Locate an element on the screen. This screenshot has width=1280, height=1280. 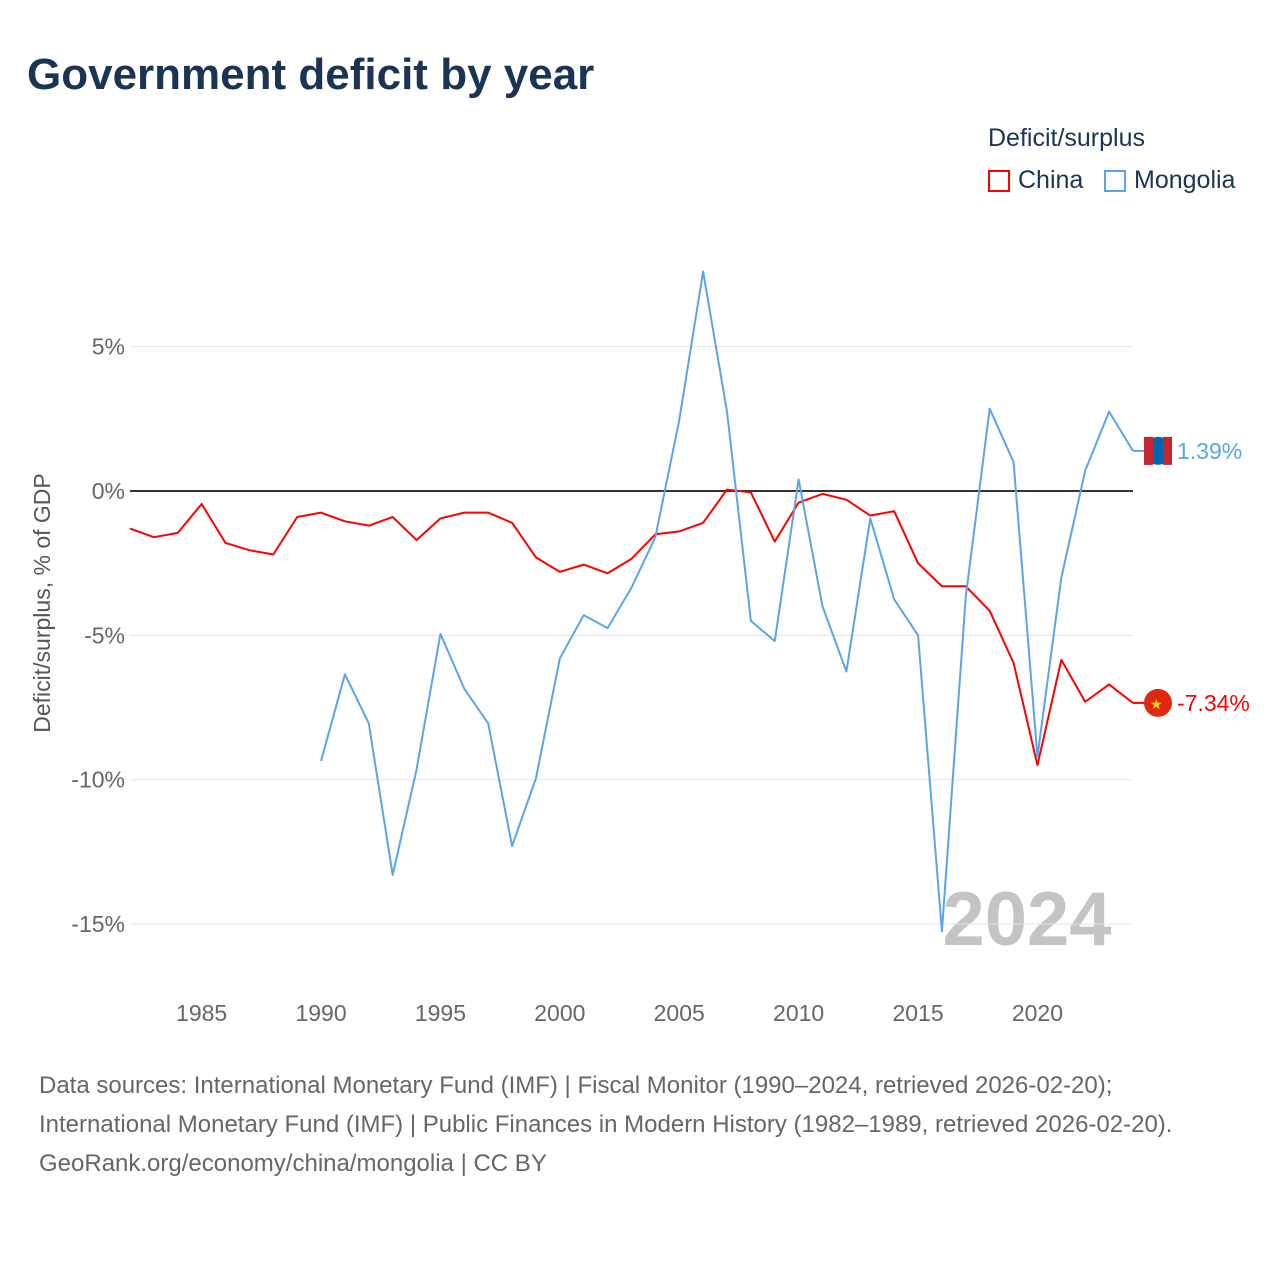
x-tick-label: 2000 is located at coordinates (559, 1013).